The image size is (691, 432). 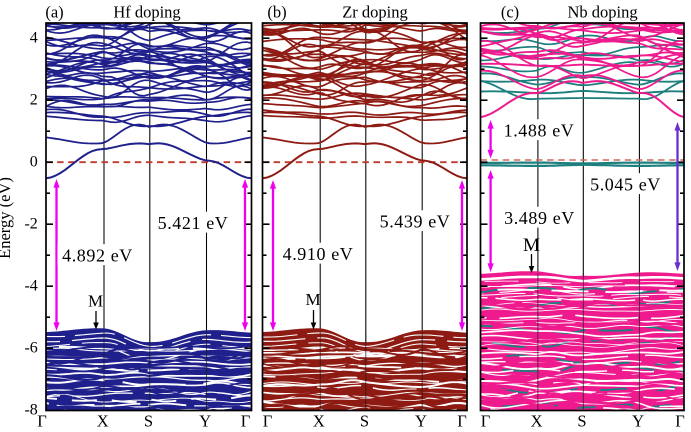 What do you see at coordinates (34, 162) in the screenshot?
I see `svg-text: 0` at bounding box center [34, 162].